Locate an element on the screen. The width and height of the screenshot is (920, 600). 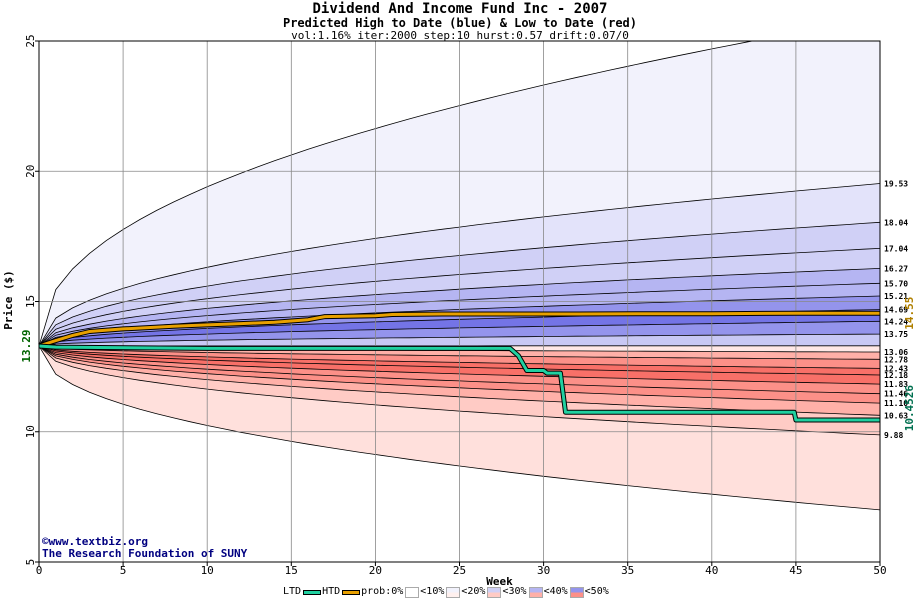
low-band-label-4: 11.83 is located at coordinates (896, 384).